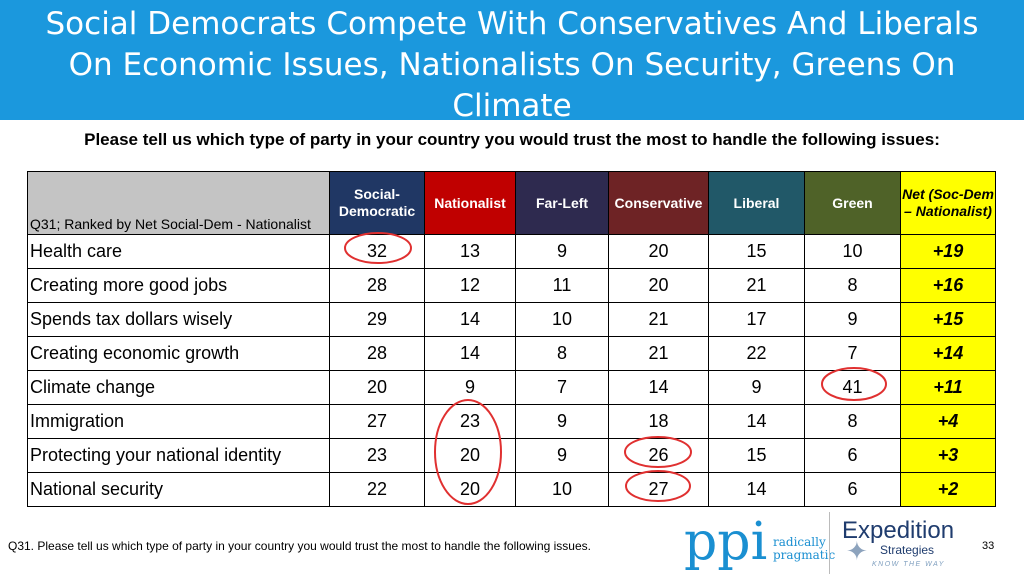 The width and height of the screenshot is (1024, 576). Describe the element at coordinates (948, 455) in the screenshot. I see `net-cell: +3` at that location.